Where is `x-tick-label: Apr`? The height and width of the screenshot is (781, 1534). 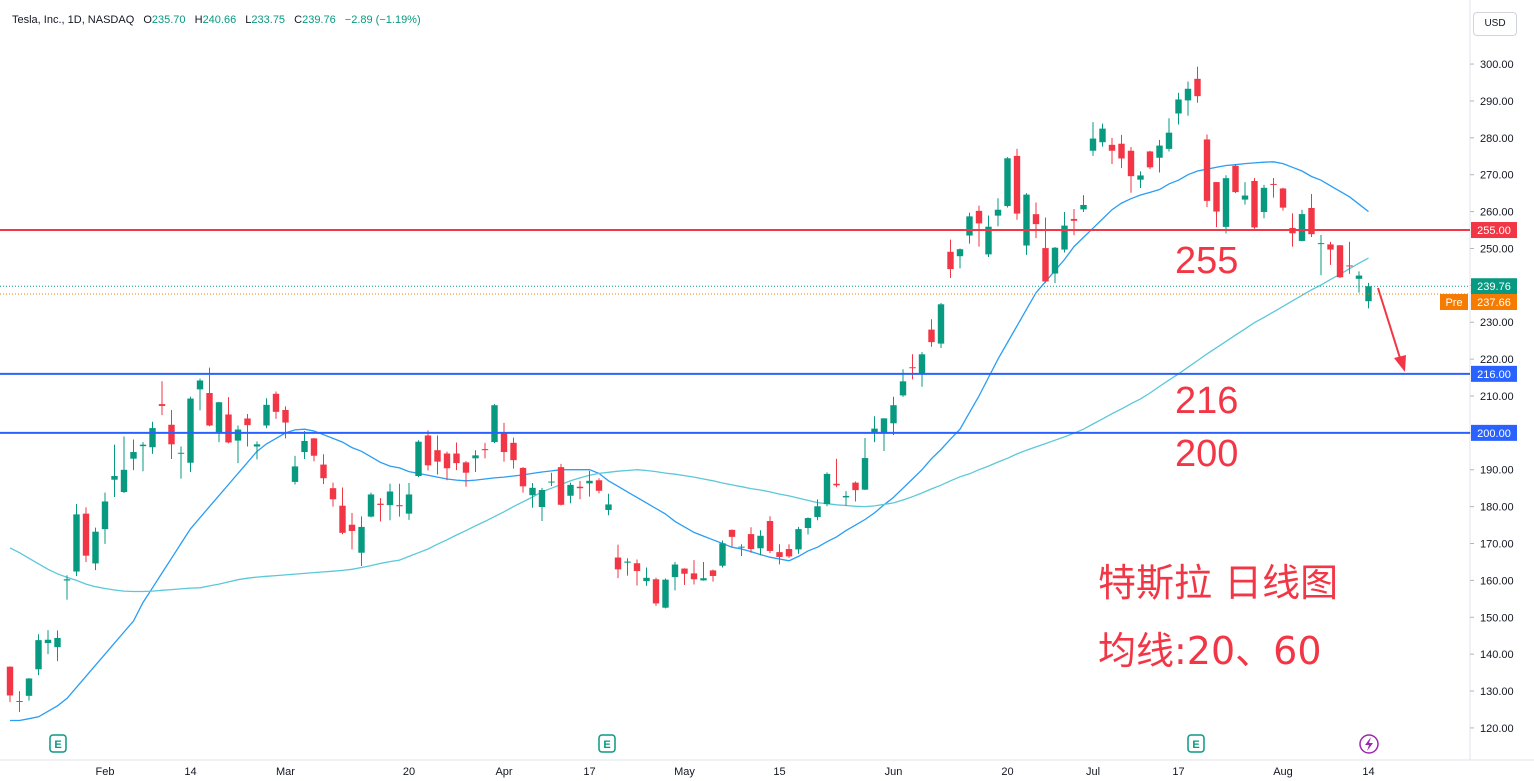
x-tick-label: Apr is located at coordinates (503, 772).